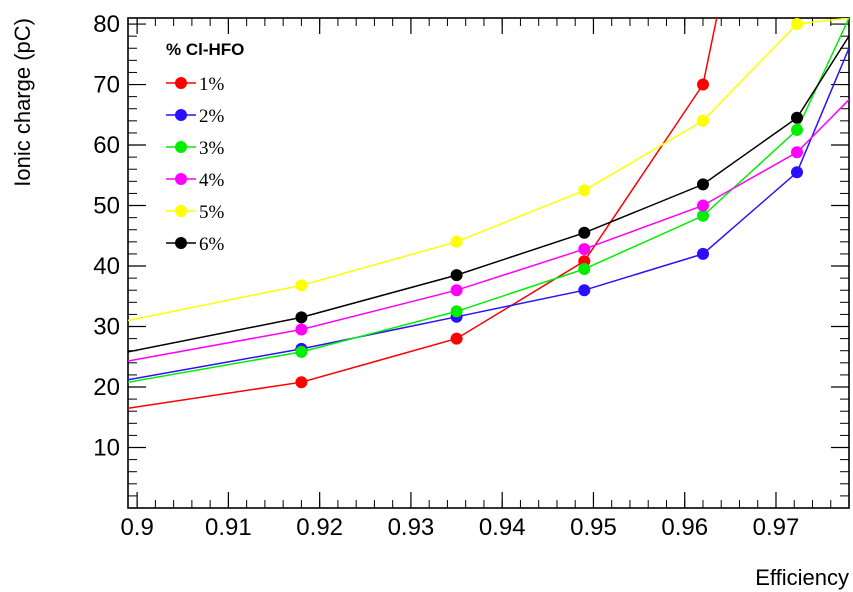 The height and width of the screenshot is (592, 853). I want to click on y-tick-label: 20, so click(106, 387).